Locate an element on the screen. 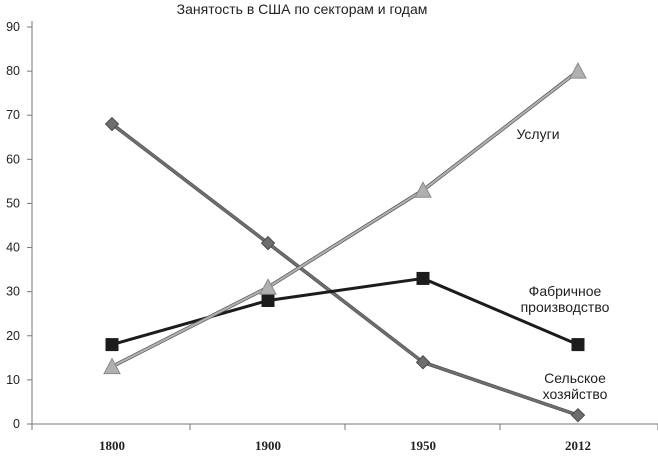 The image size is (658, 457). y-tick-label: 70 is located at coordinates (13, 115).